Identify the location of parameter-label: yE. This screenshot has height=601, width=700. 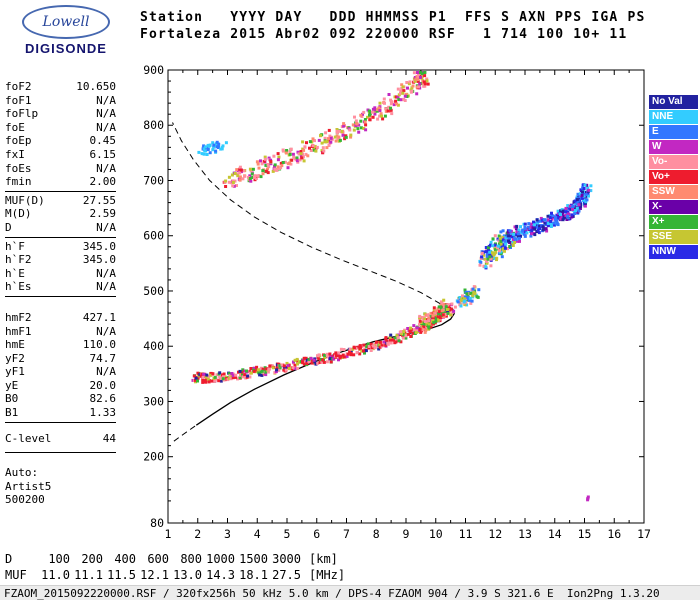
(12, 385).